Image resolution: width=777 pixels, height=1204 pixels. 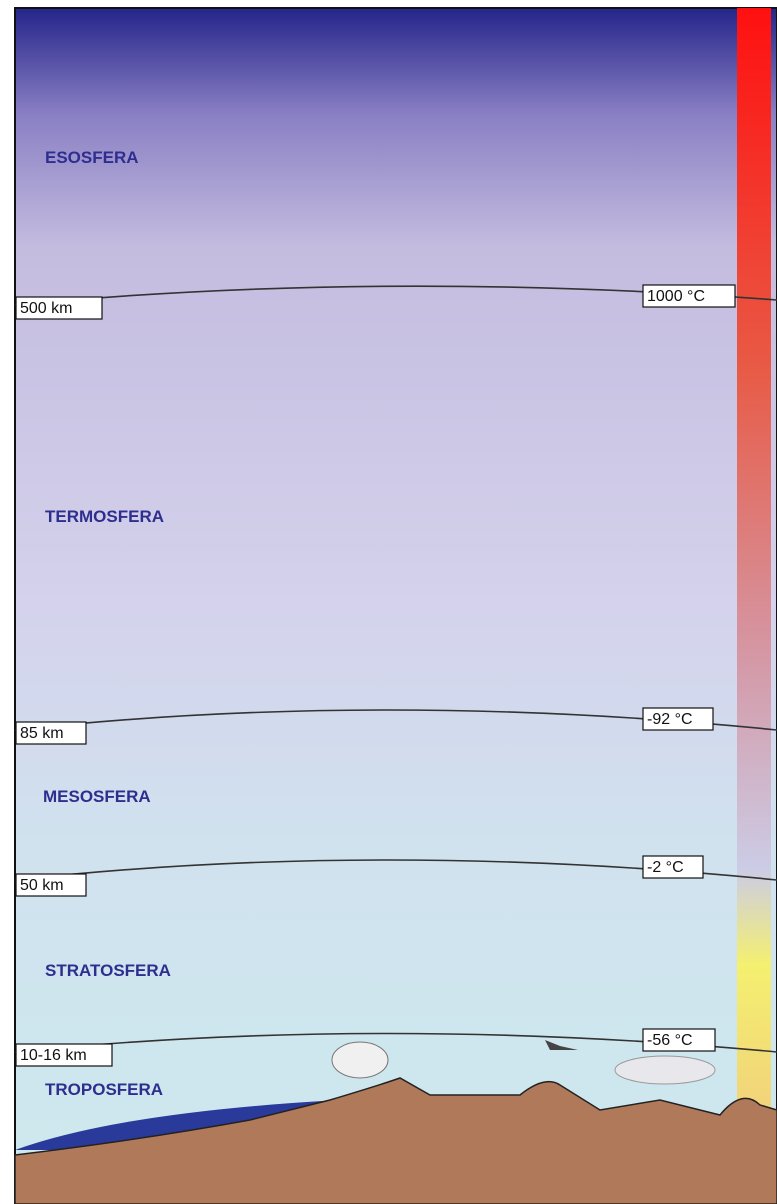 What do you see at coordinates (92, 157) in the screenshot?
I see `layer-label: ESOSFERA` at bounding box center [92, 157].